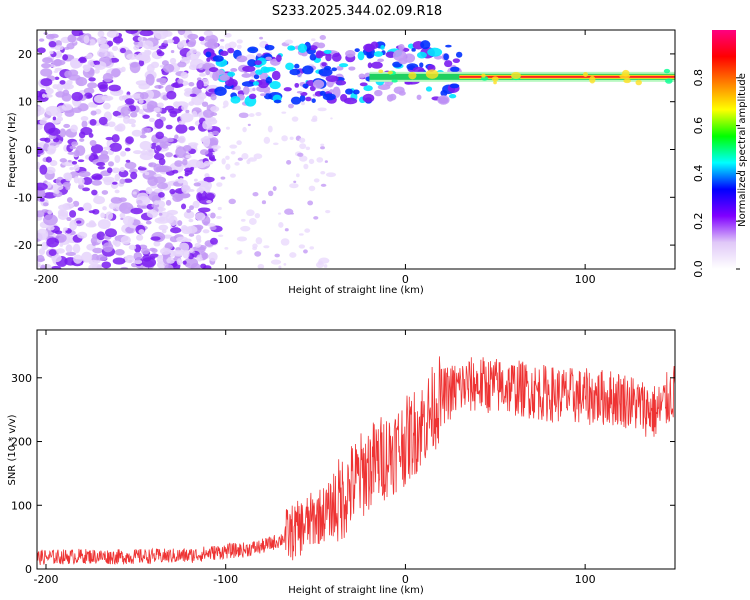 Image resolution: width=750 pixels, height=600 pixels. What do you see at coordinates (46, 279) in the screenshot?
I see `x-tick-label: -200` at bounding box center [46, 279].